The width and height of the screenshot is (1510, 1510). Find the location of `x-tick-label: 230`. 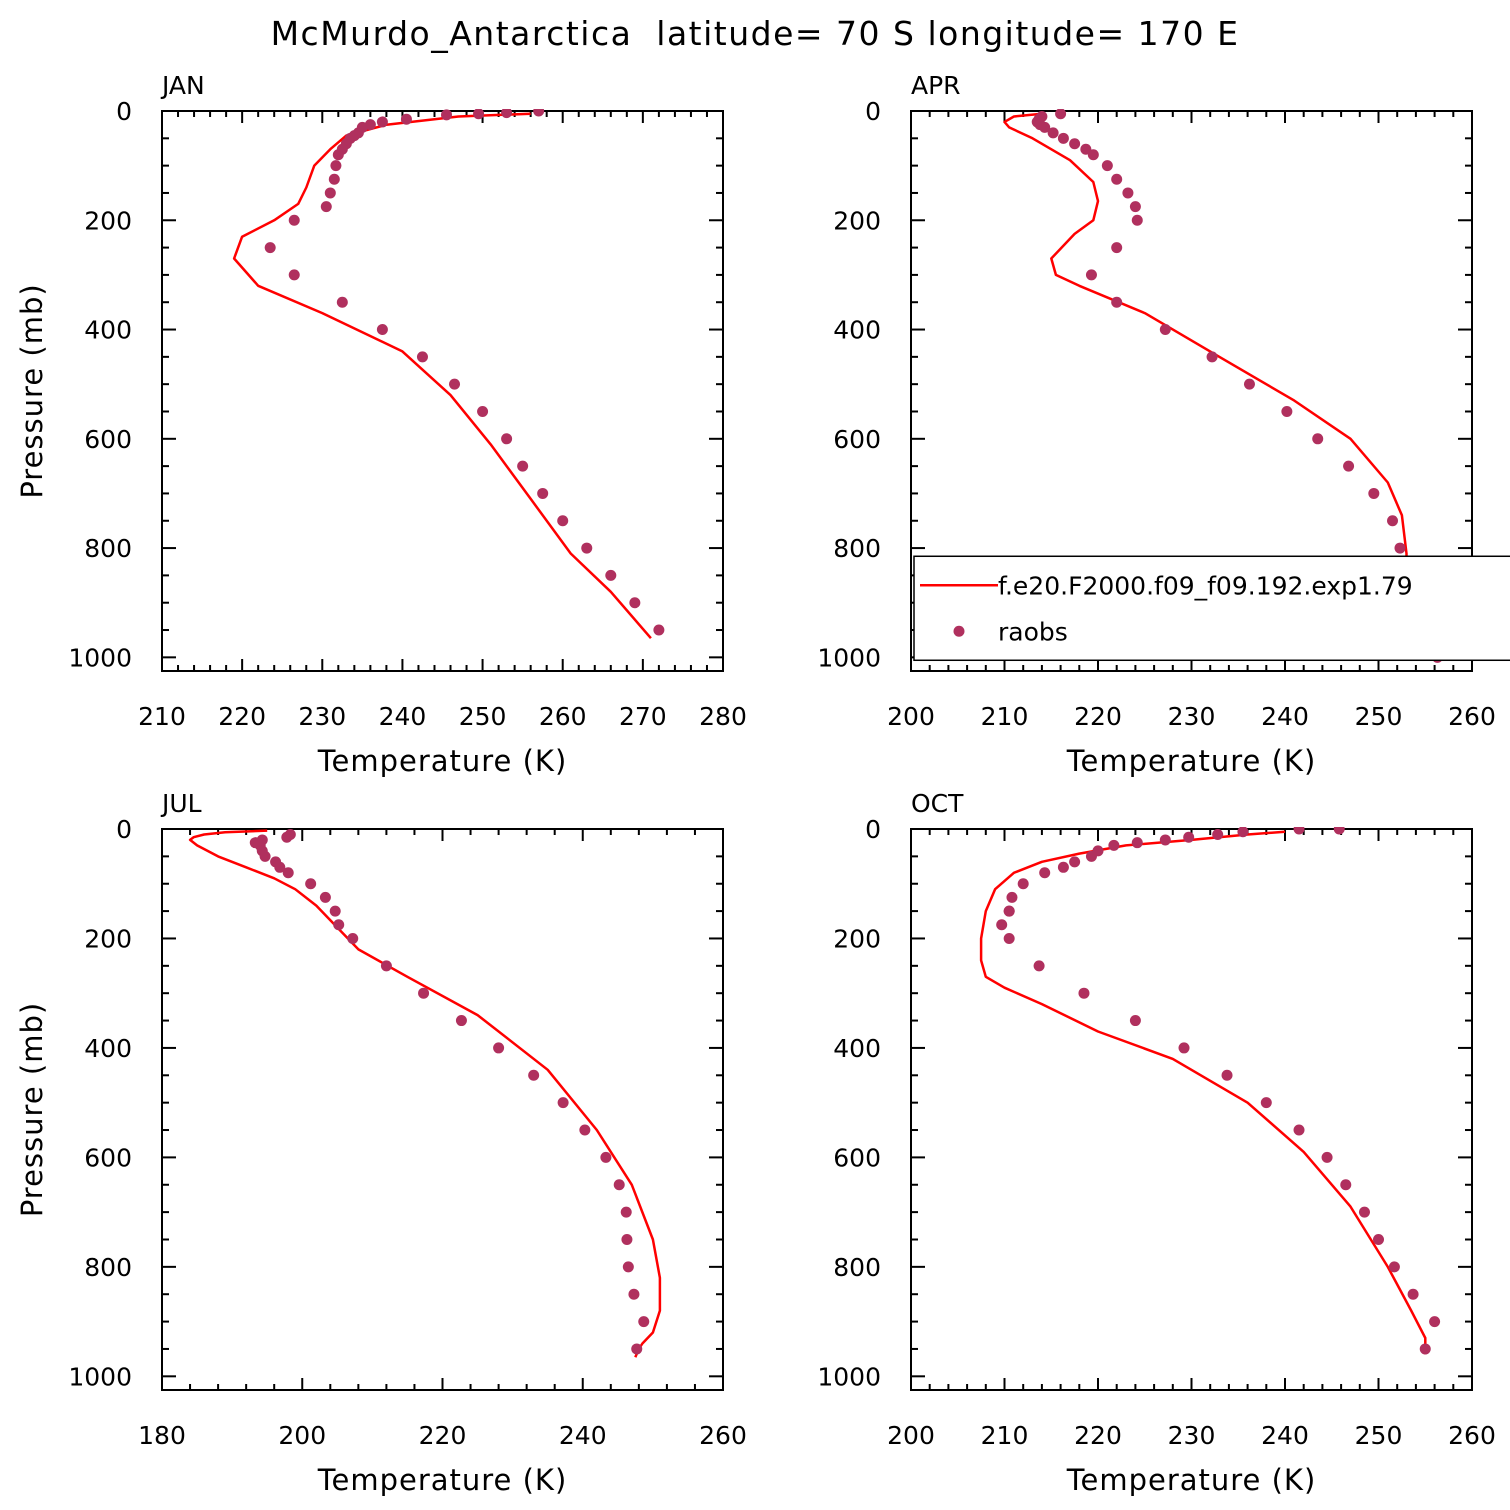

x-tick-label: 230 is located at coordinates (322, 716).